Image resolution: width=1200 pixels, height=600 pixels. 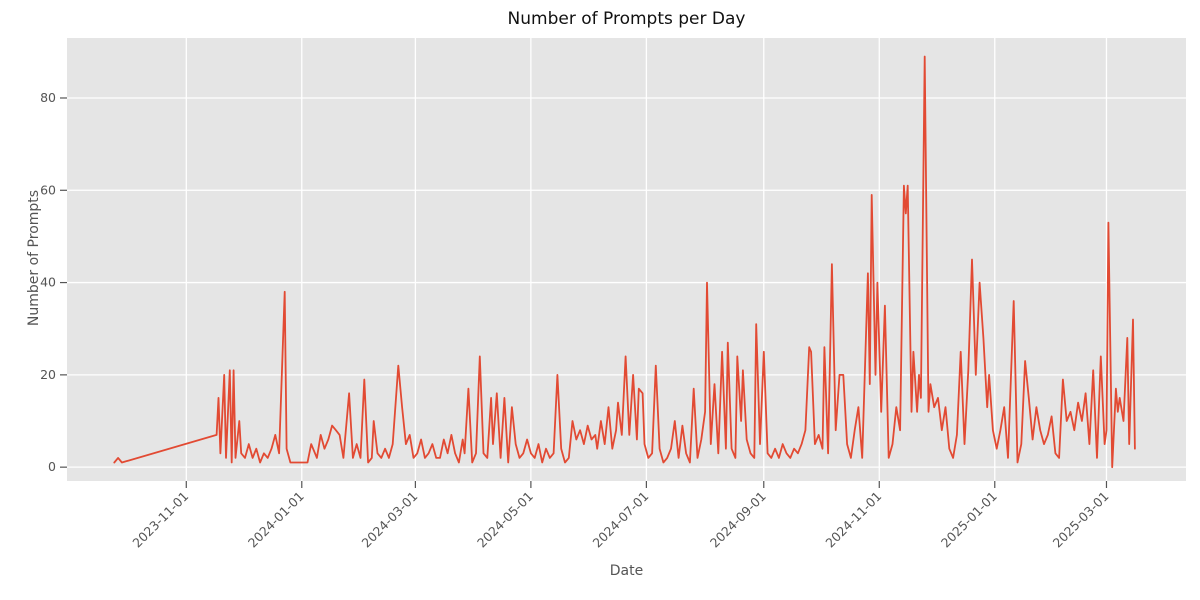 What do you see at coordinates (626, 19) in the screenshot?
I see `chart-title: Number of Prompts per Day` at bounding box center [626, 19].